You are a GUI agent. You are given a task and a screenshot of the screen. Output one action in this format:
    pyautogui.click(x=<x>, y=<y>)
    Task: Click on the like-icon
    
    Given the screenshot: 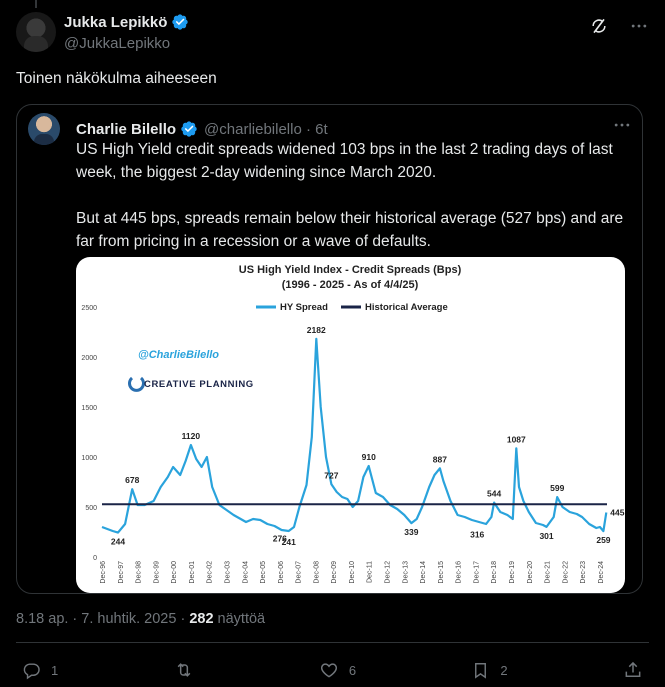 What is the action you would take?
    pyautogui.click(x=328, y=670)
    